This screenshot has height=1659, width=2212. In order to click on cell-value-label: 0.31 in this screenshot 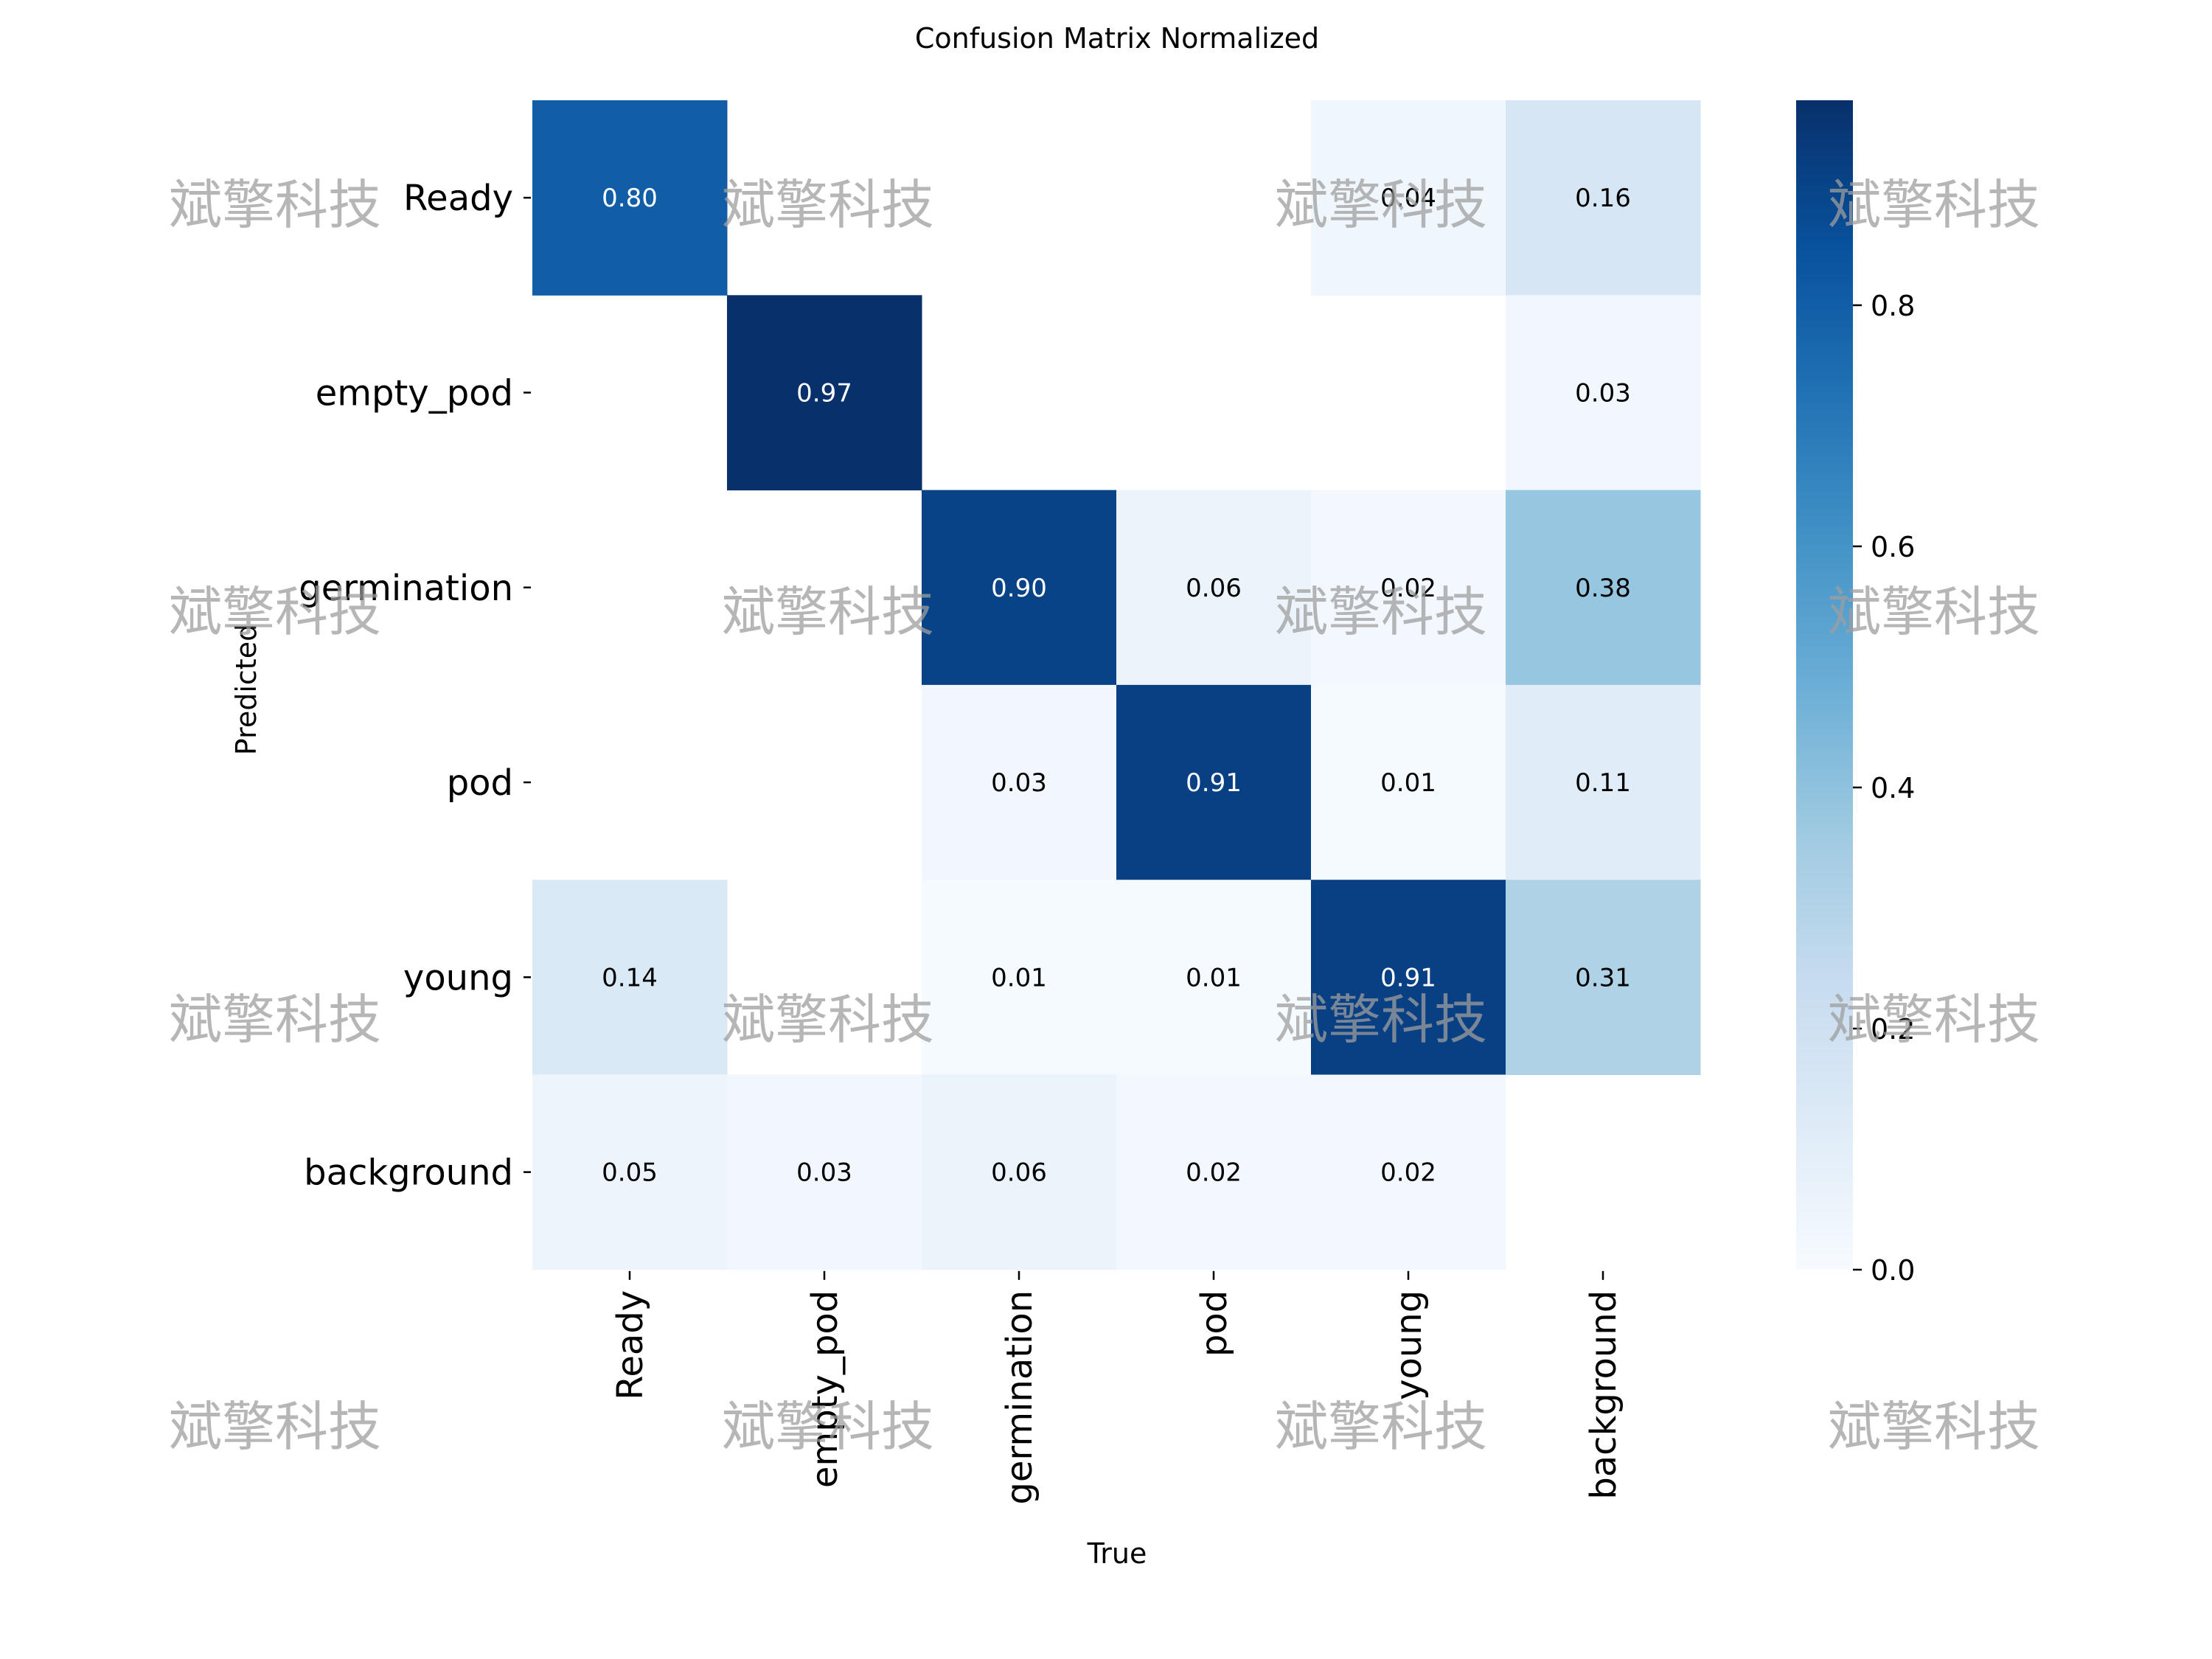, I will do `click(1603, 977)`.